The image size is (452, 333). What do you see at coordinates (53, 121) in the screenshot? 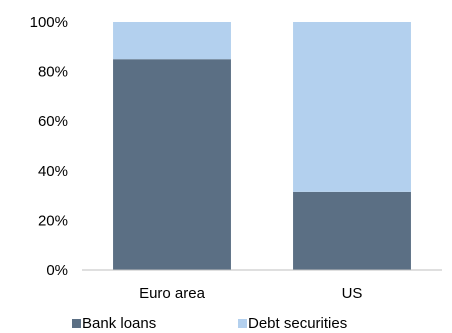
I see `y-tick-label: 60%` at bounding box center [53, 121].